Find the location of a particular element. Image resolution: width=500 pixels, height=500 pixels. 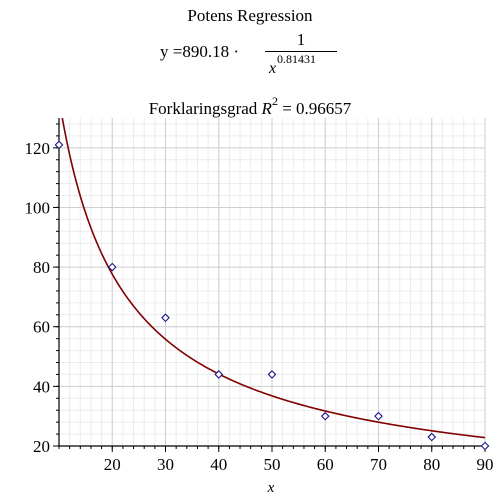

fraction-variable: x is located at coordinates (273, 68).